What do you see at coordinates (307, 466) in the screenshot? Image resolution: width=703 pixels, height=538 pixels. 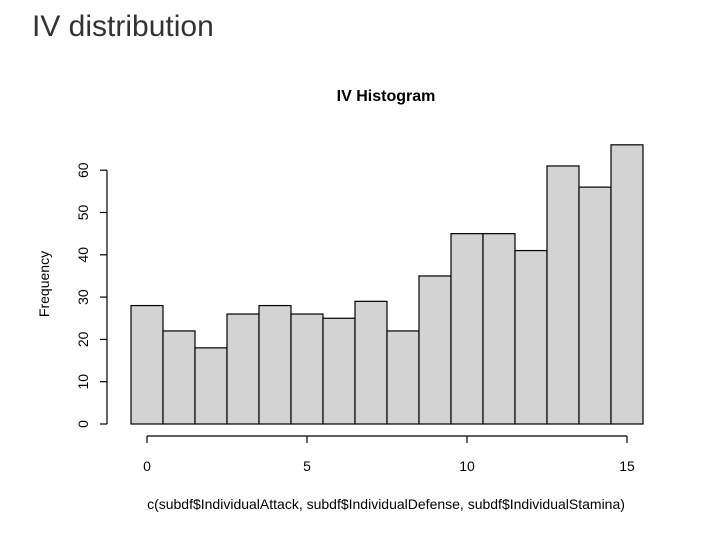 I see `x-tick-label: 5` at bounding box center [307, 466].